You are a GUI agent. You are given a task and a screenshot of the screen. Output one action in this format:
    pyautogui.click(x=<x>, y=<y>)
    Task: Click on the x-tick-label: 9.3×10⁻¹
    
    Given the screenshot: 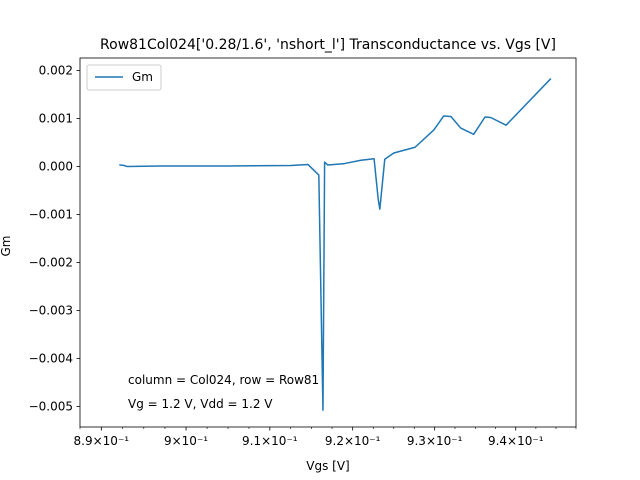 What is the action you would take?
    pyautogui.click(x=435, y=441)
    